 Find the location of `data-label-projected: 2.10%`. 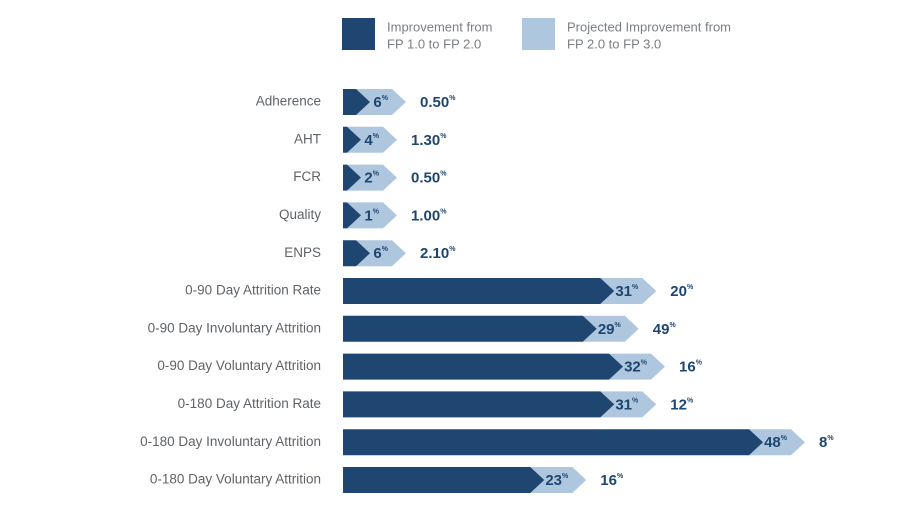

data-label-projected: 2.10% is located at coordinates (438, 253).